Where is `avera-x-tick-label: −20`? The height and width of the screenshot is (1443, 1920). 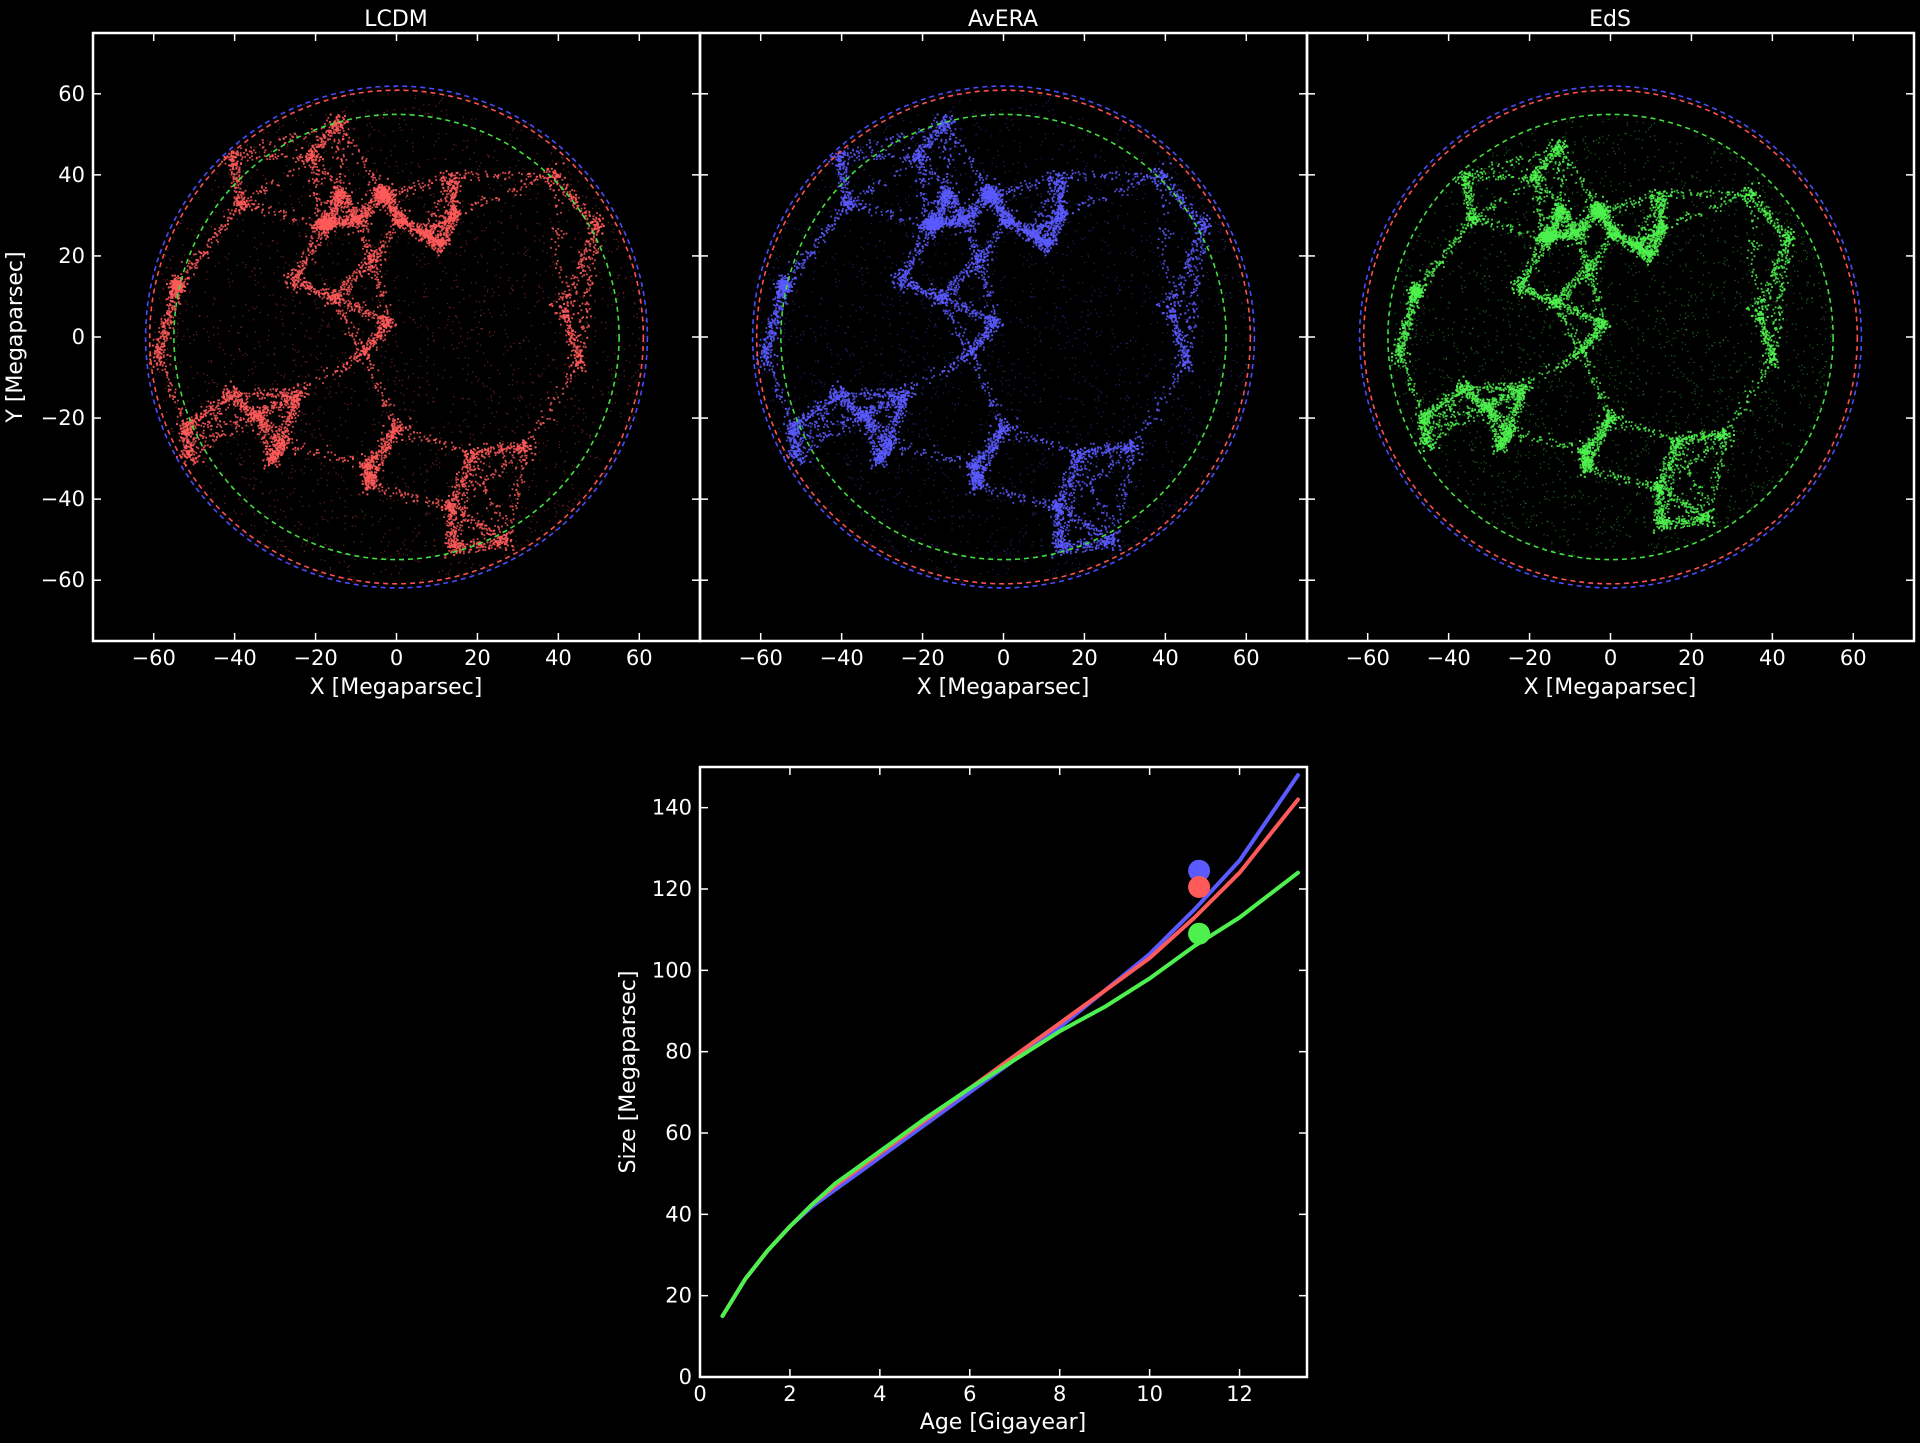
avera-x-tick-label: −20 is located at coordinates (922, 658).